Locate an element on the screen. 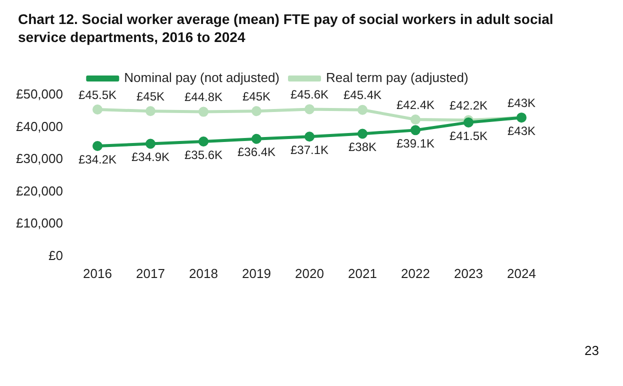 The height and width of the screenshot is (386, 623). text: 23 is located at coordinates (591, 350).